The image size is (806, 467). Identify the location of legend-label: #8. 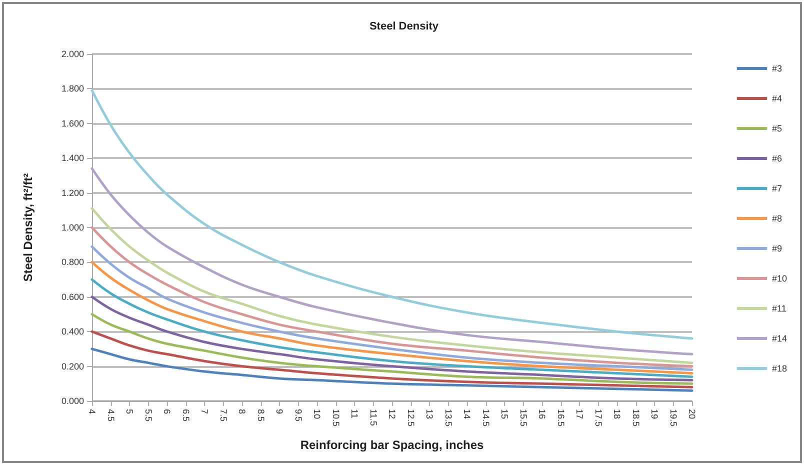
(777, 219).